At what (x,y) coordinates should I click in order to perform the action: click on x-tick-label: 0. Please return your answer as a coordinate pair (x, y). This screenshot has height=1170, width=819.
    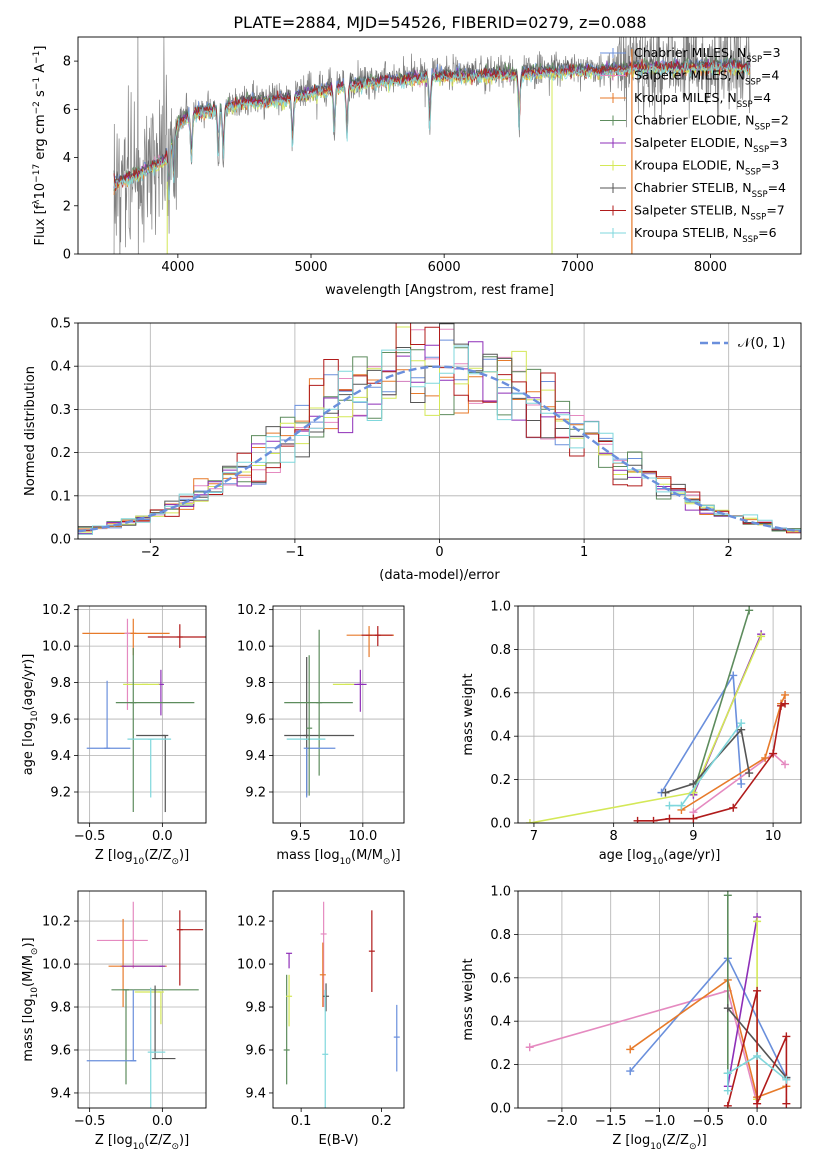
    Looking at the image, I should click on (439, 552).